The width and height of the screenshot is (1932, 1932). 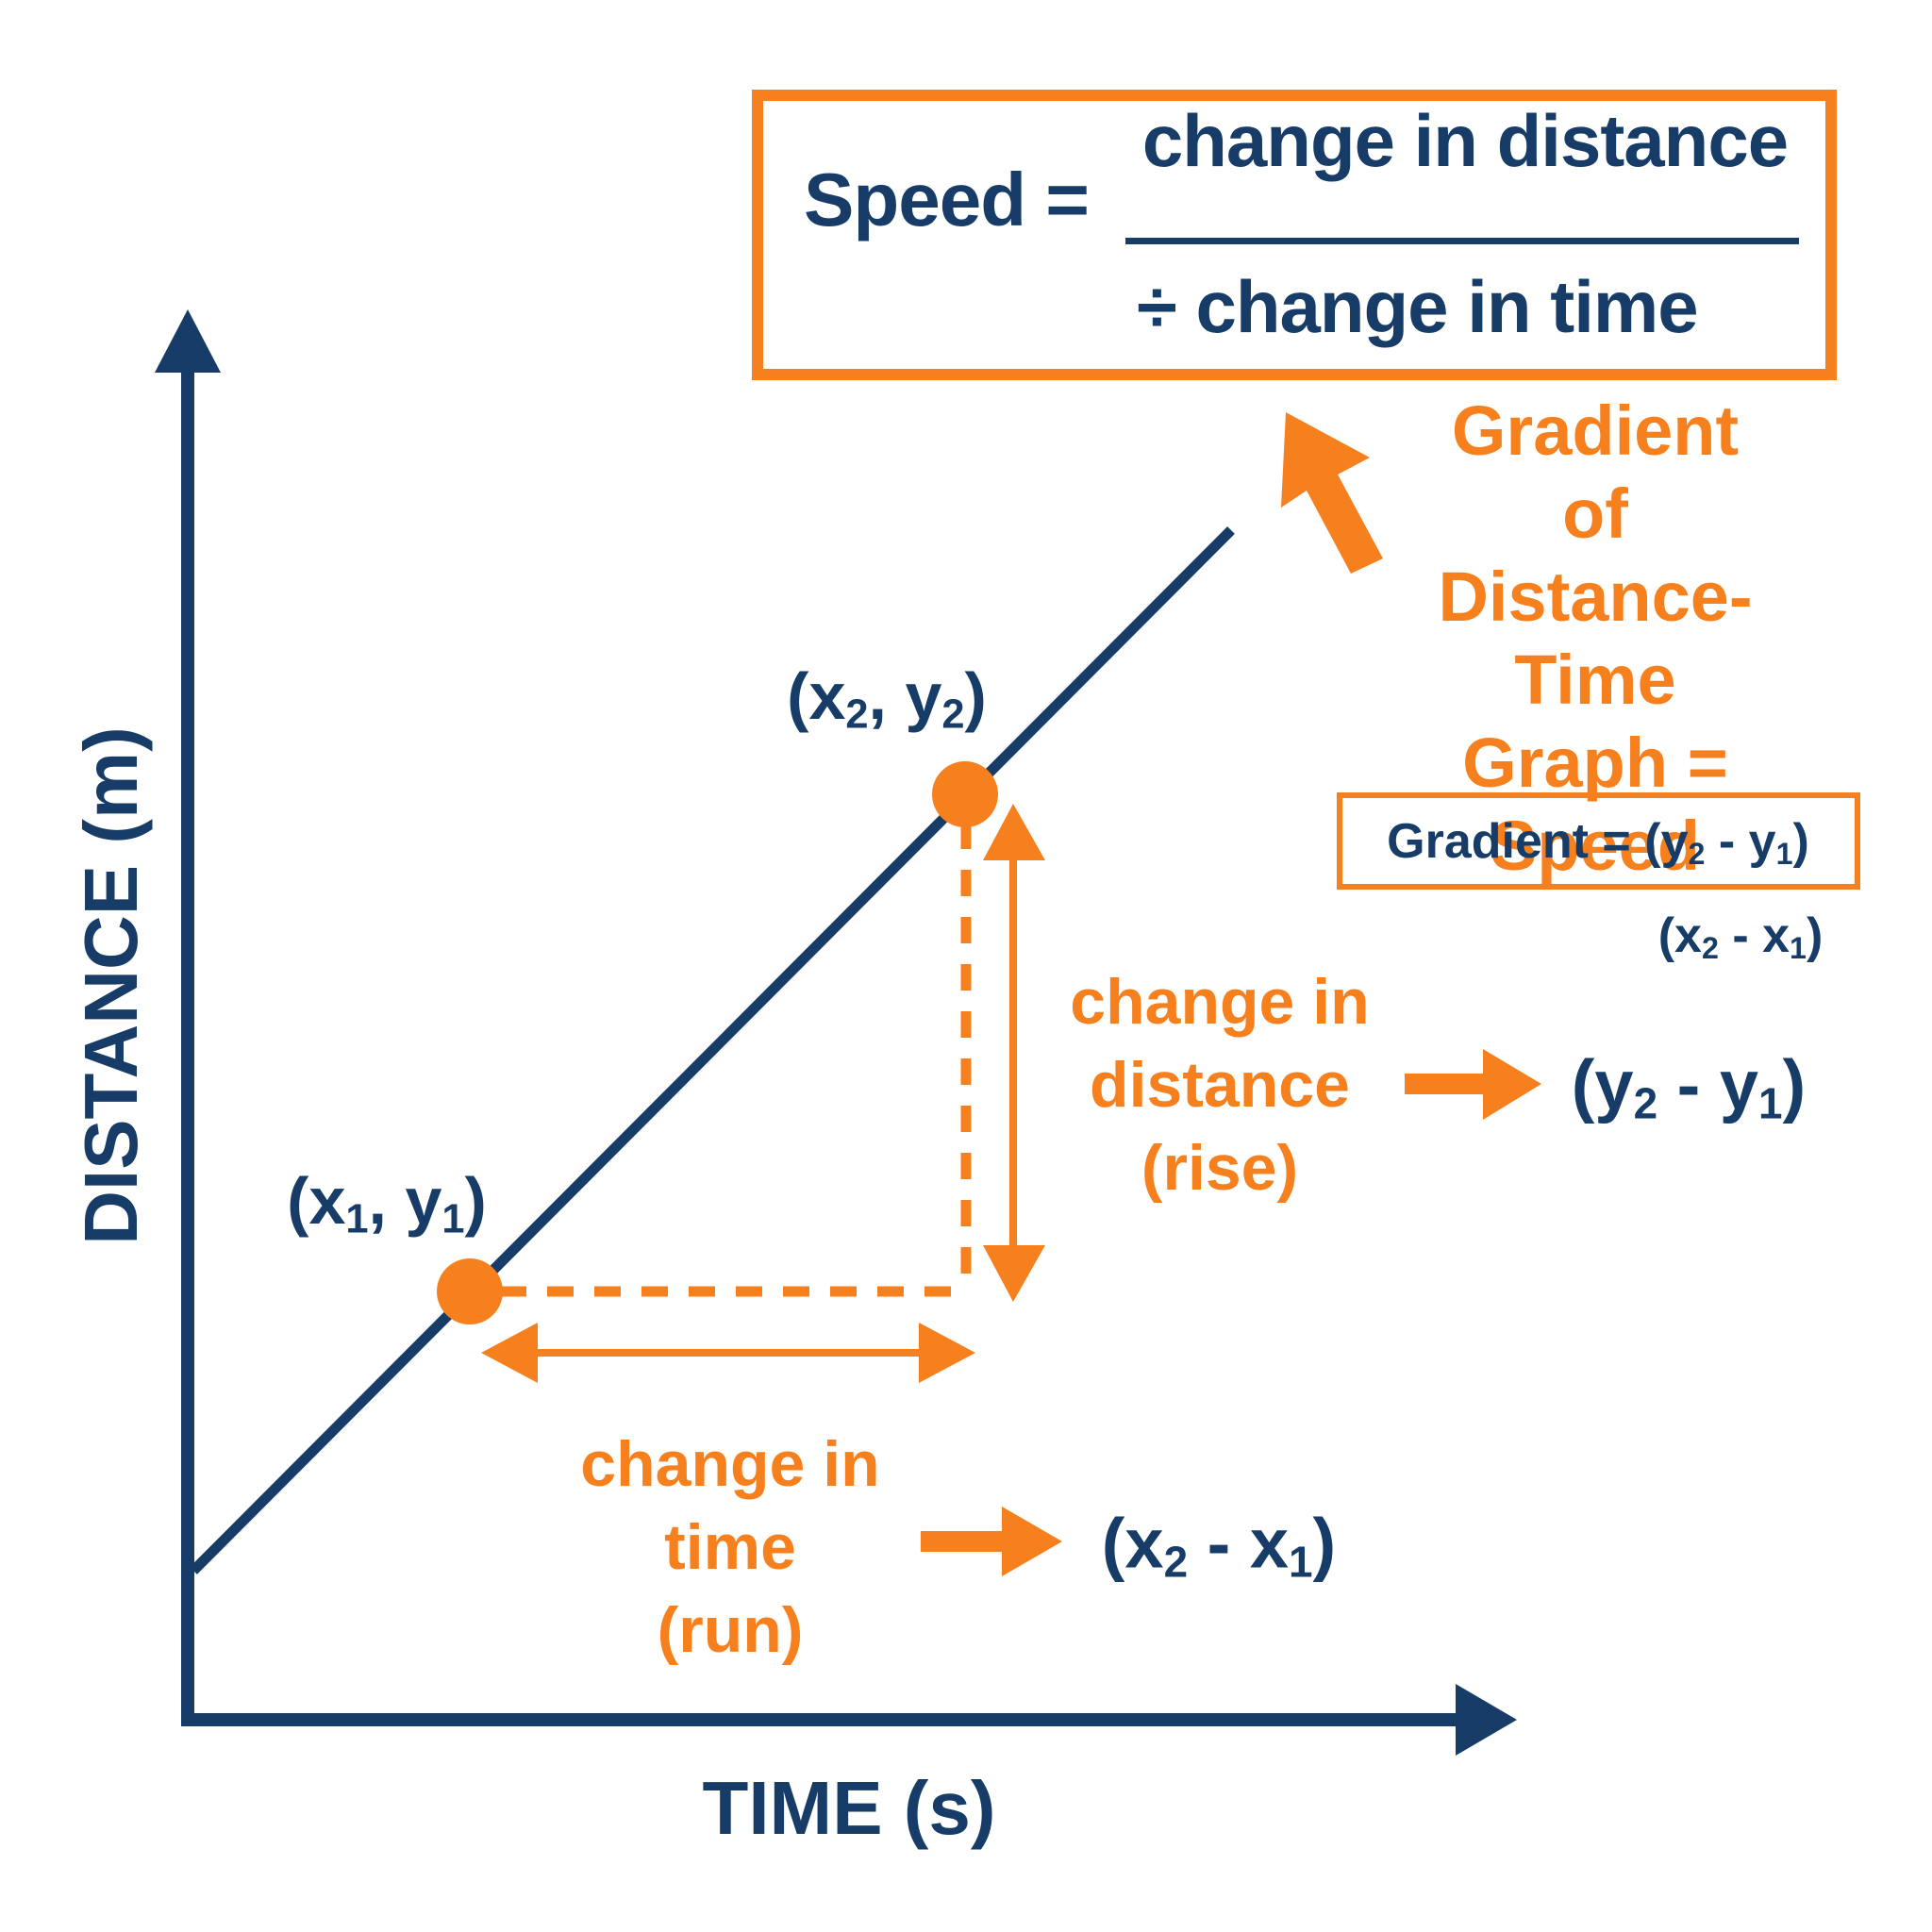 I want to click on gradient-statement-line: Gradient of, so click(x=1596, y=472).